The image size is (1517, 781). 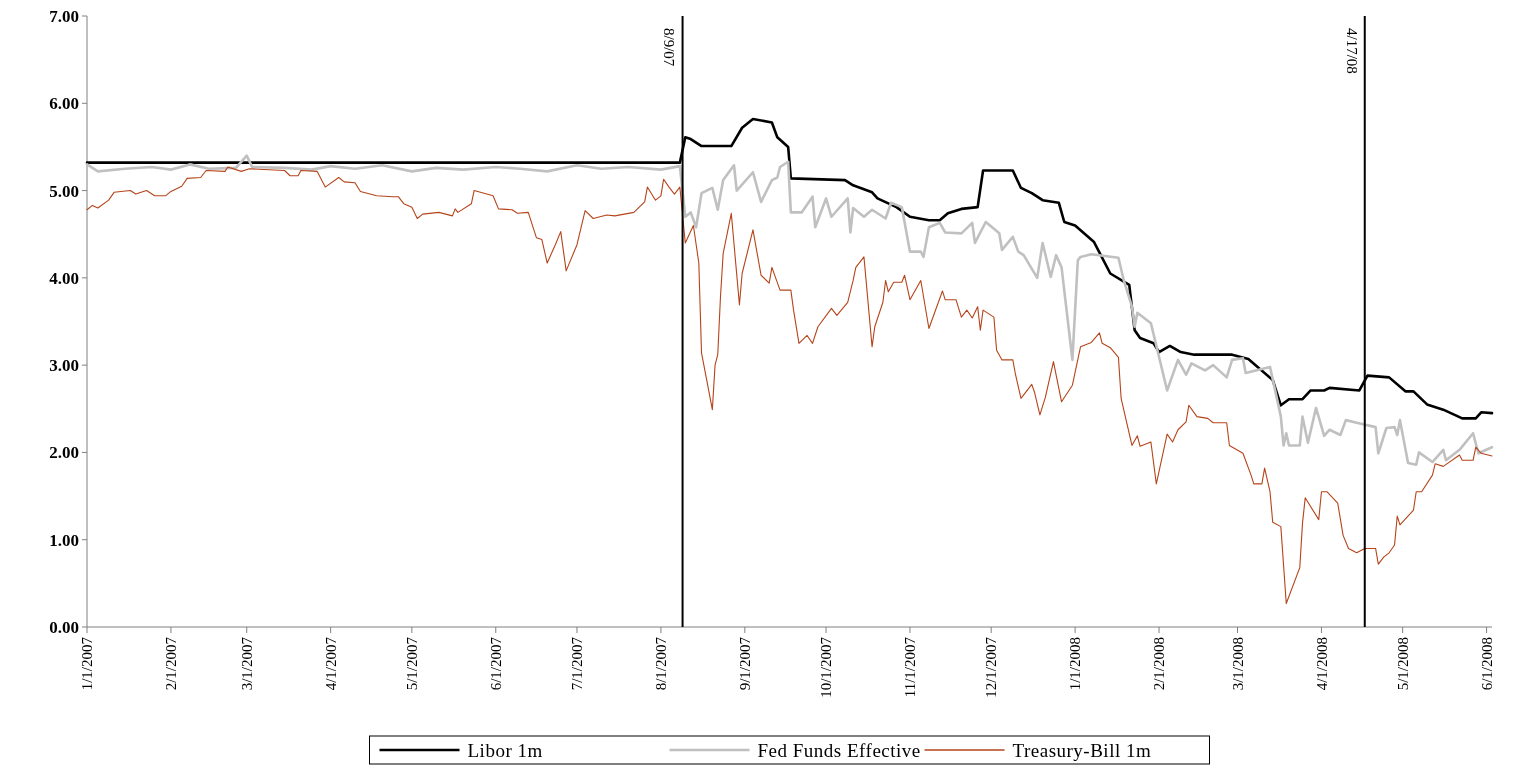 What do you see at coordinates (745, 663) in the screenshot?
I see `x-tick-label: 9/1/2007` at bounding box center [745, 663].